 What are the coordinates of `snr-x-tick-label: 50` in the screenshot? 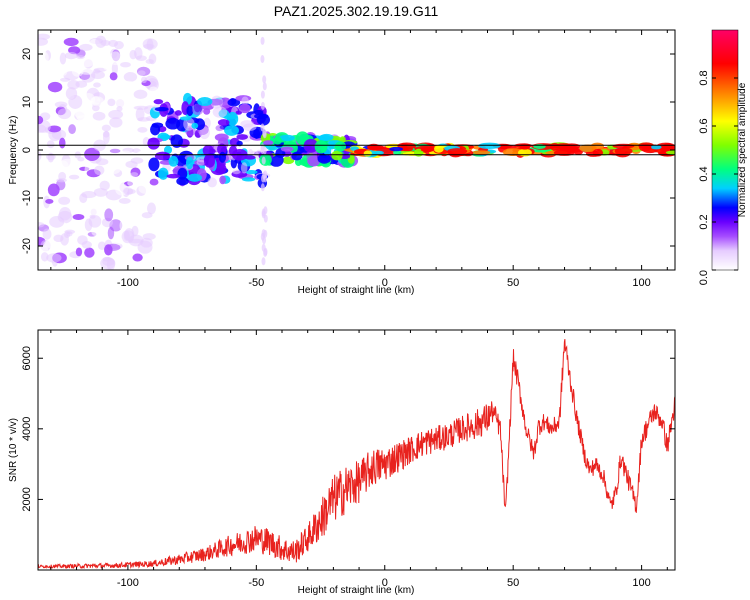 It's located at (513, 583).